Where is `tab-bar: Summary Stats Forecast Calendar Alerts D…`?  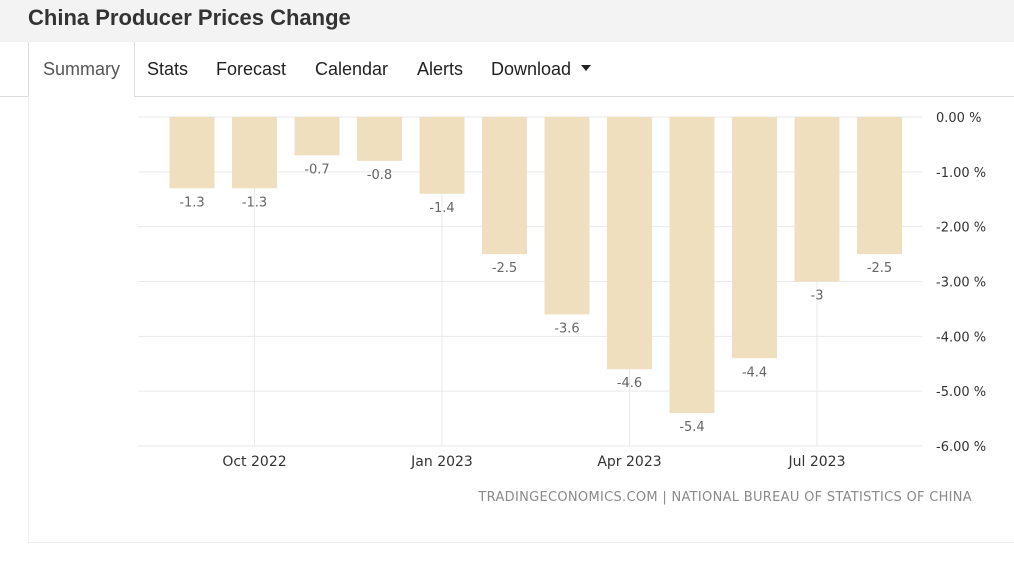
tab-bar: Summary Stats Forecast Calendar Alerts D… is located at coordinates (507, 69).